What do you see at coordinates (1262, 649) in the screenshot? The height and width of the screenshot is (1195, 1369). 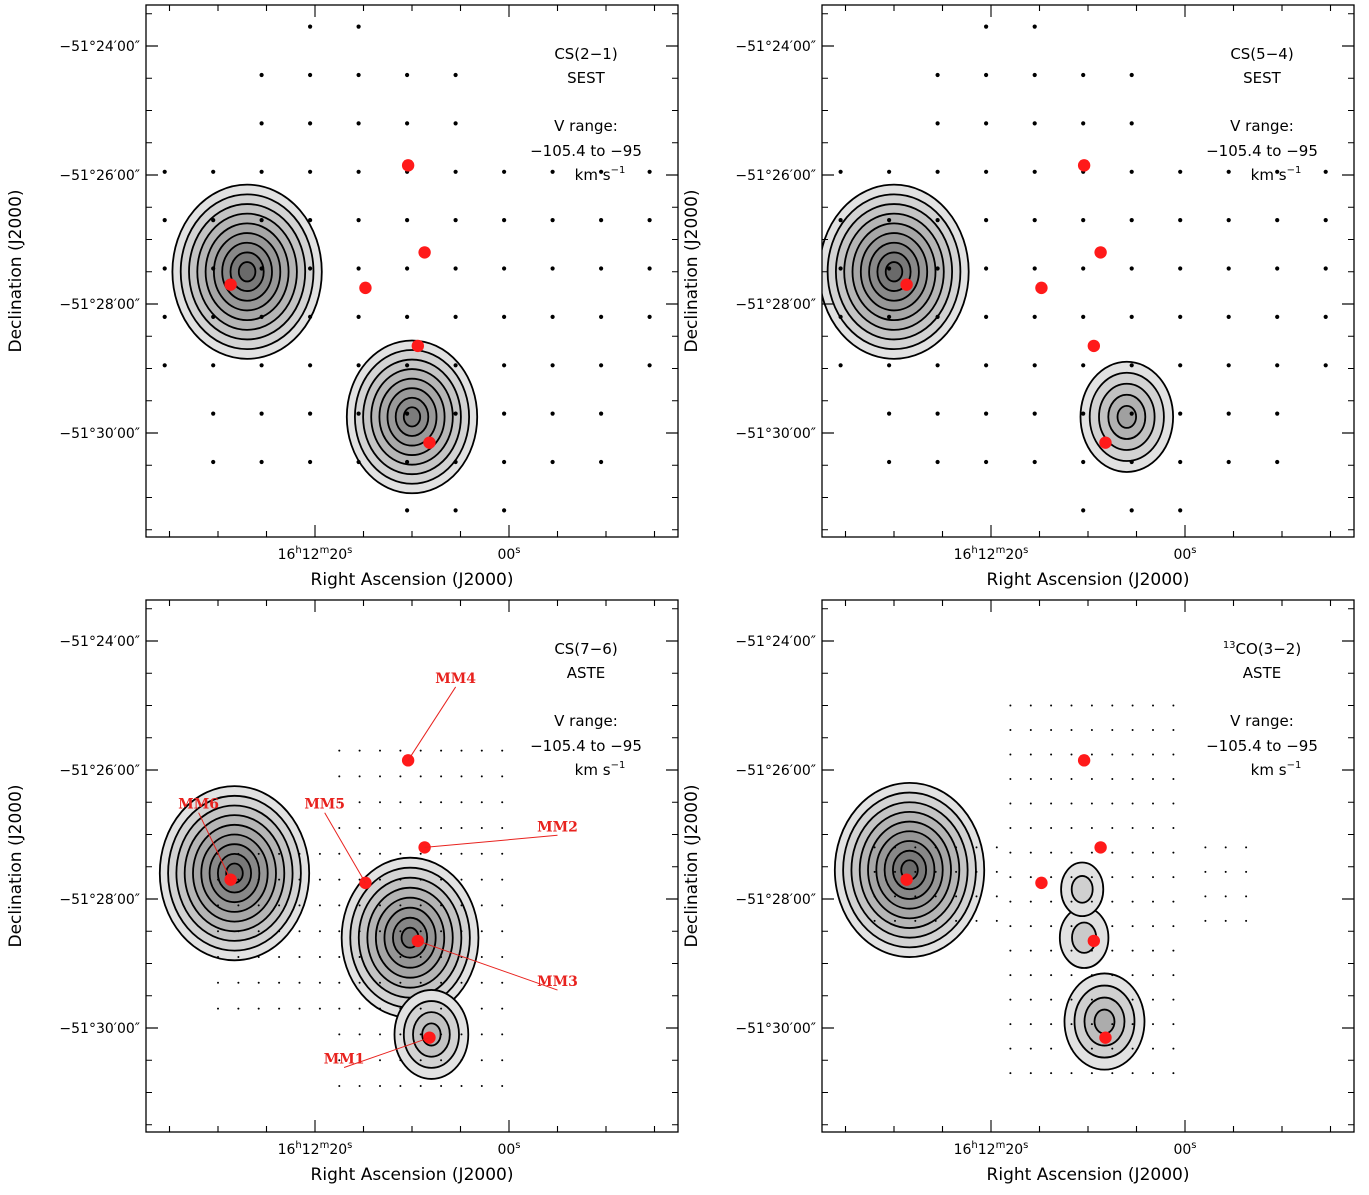 I see `panel-title: 13CO(3−2)` at bounding box center [1262, 649].